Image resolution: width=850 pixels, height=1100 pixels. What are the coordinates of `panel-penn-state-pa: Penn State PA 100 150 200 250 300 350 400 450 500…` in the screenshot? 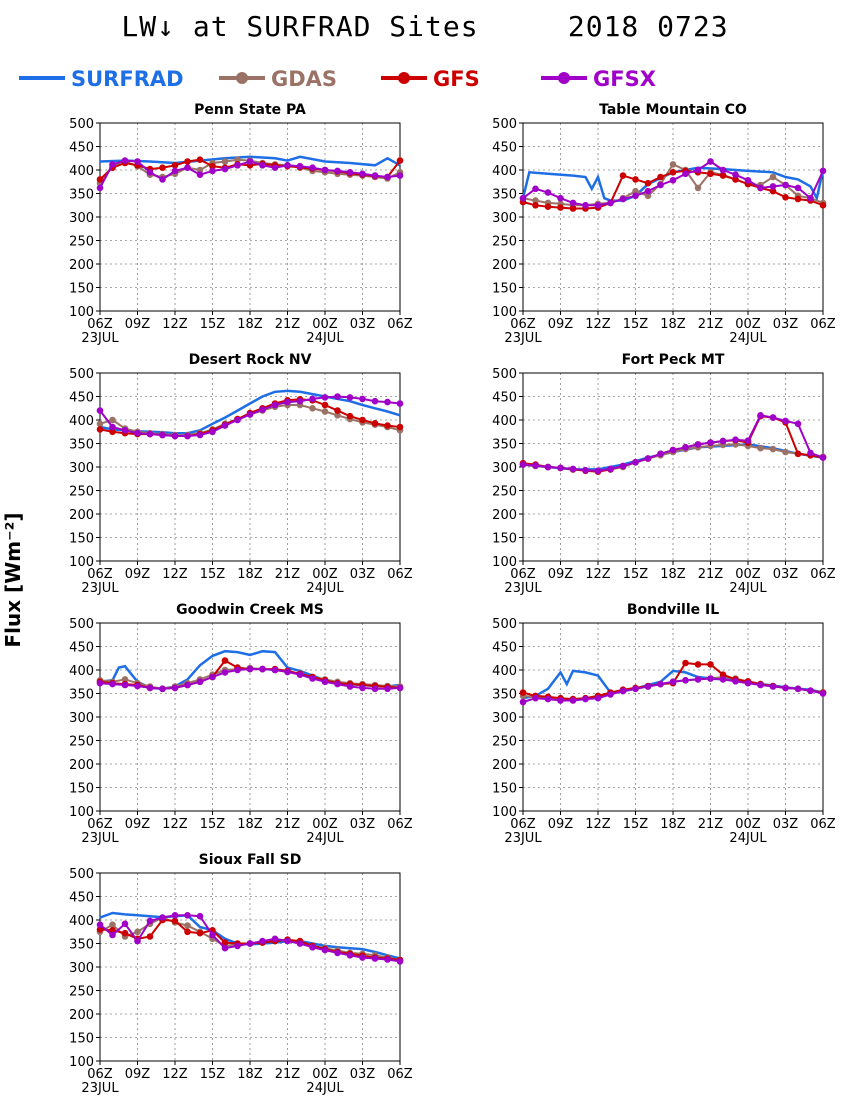 It's located at (241, 224).